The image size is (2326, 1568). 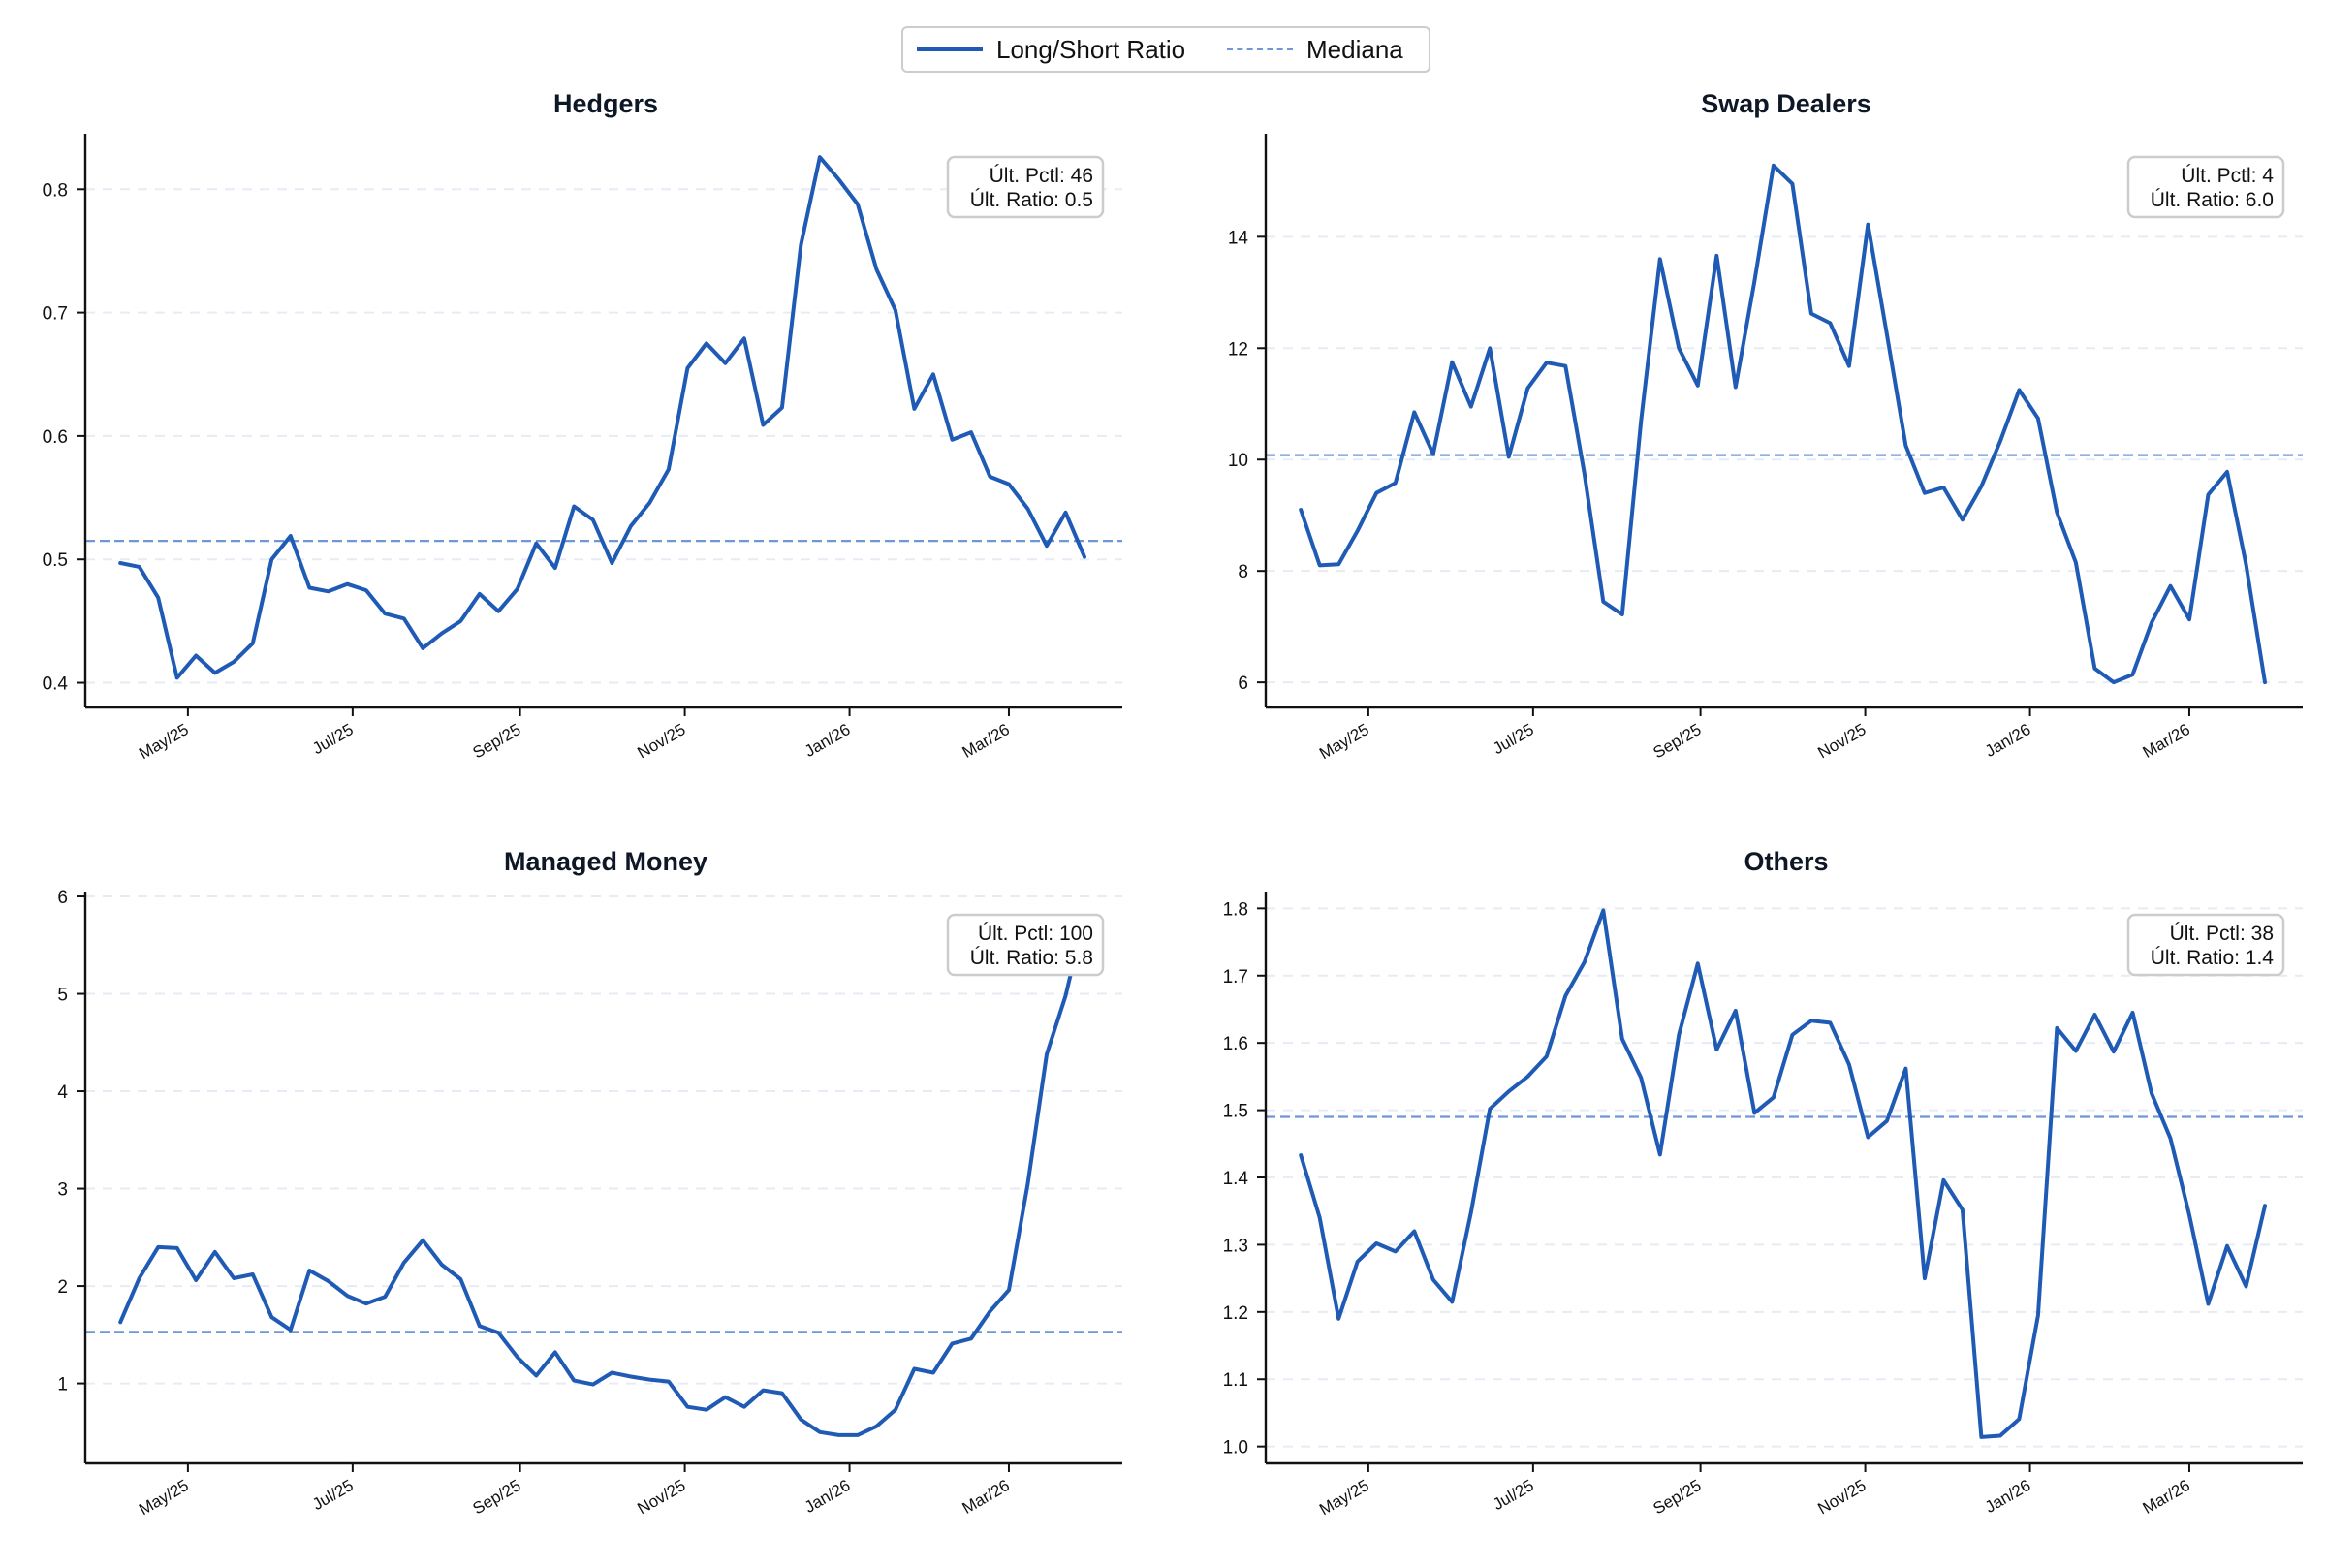 What do you see at coordinates (1031, 958) in the screenshot?
I see `annotation-ratio: Últ. Ratio: 5.8` at bounding box center [1031, 958].